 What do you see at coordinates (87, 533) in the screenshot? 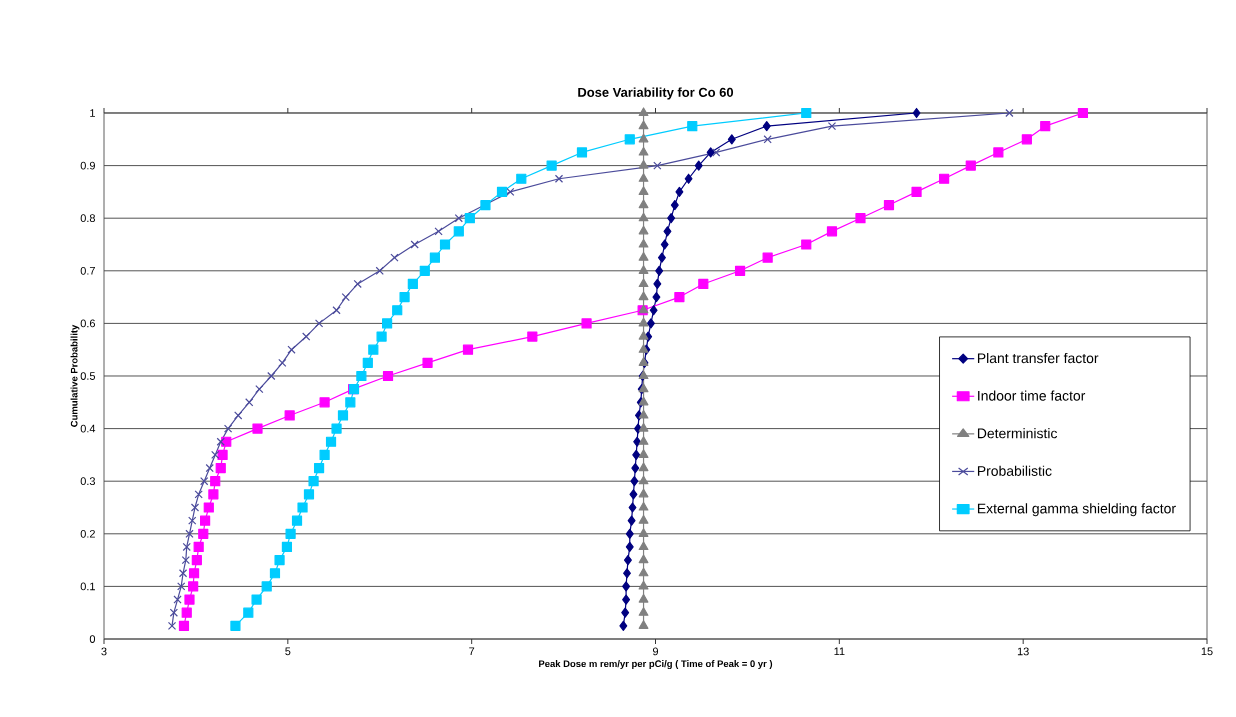
I see `y-tick-label: 0.2` at bounding box center [87, 533].